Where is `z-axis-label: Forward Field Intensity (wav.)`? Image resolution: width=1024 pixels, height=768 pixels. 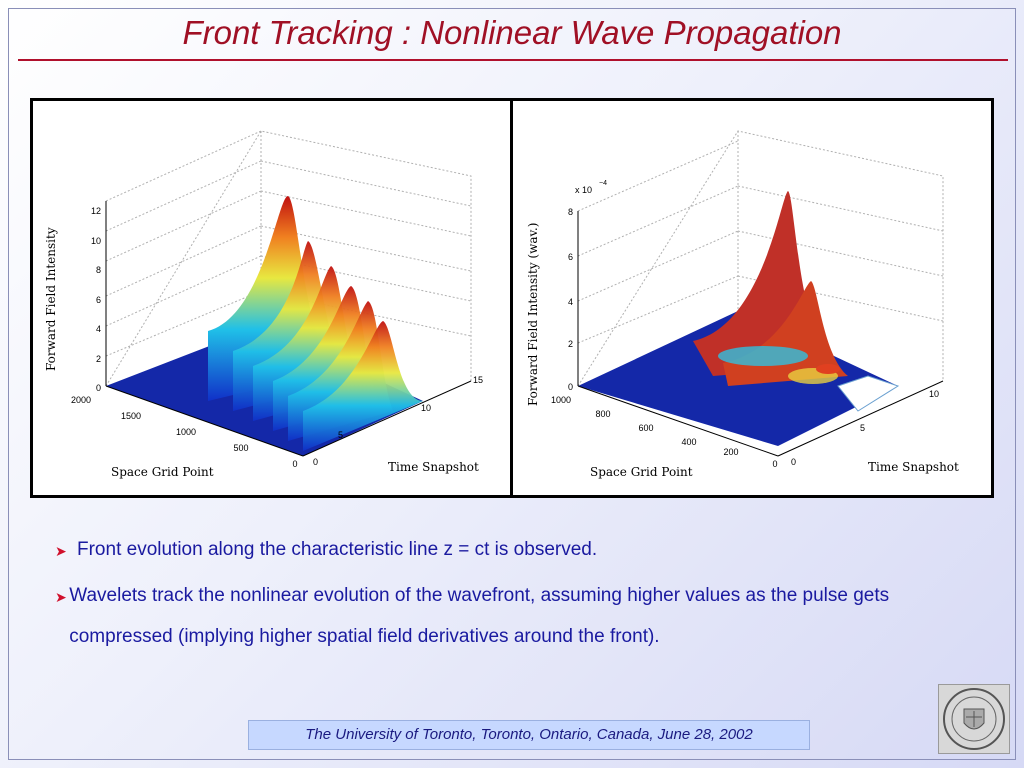 z-axis-label: Forward Field Intensity (wav.) is located at coordinates (533, 314).